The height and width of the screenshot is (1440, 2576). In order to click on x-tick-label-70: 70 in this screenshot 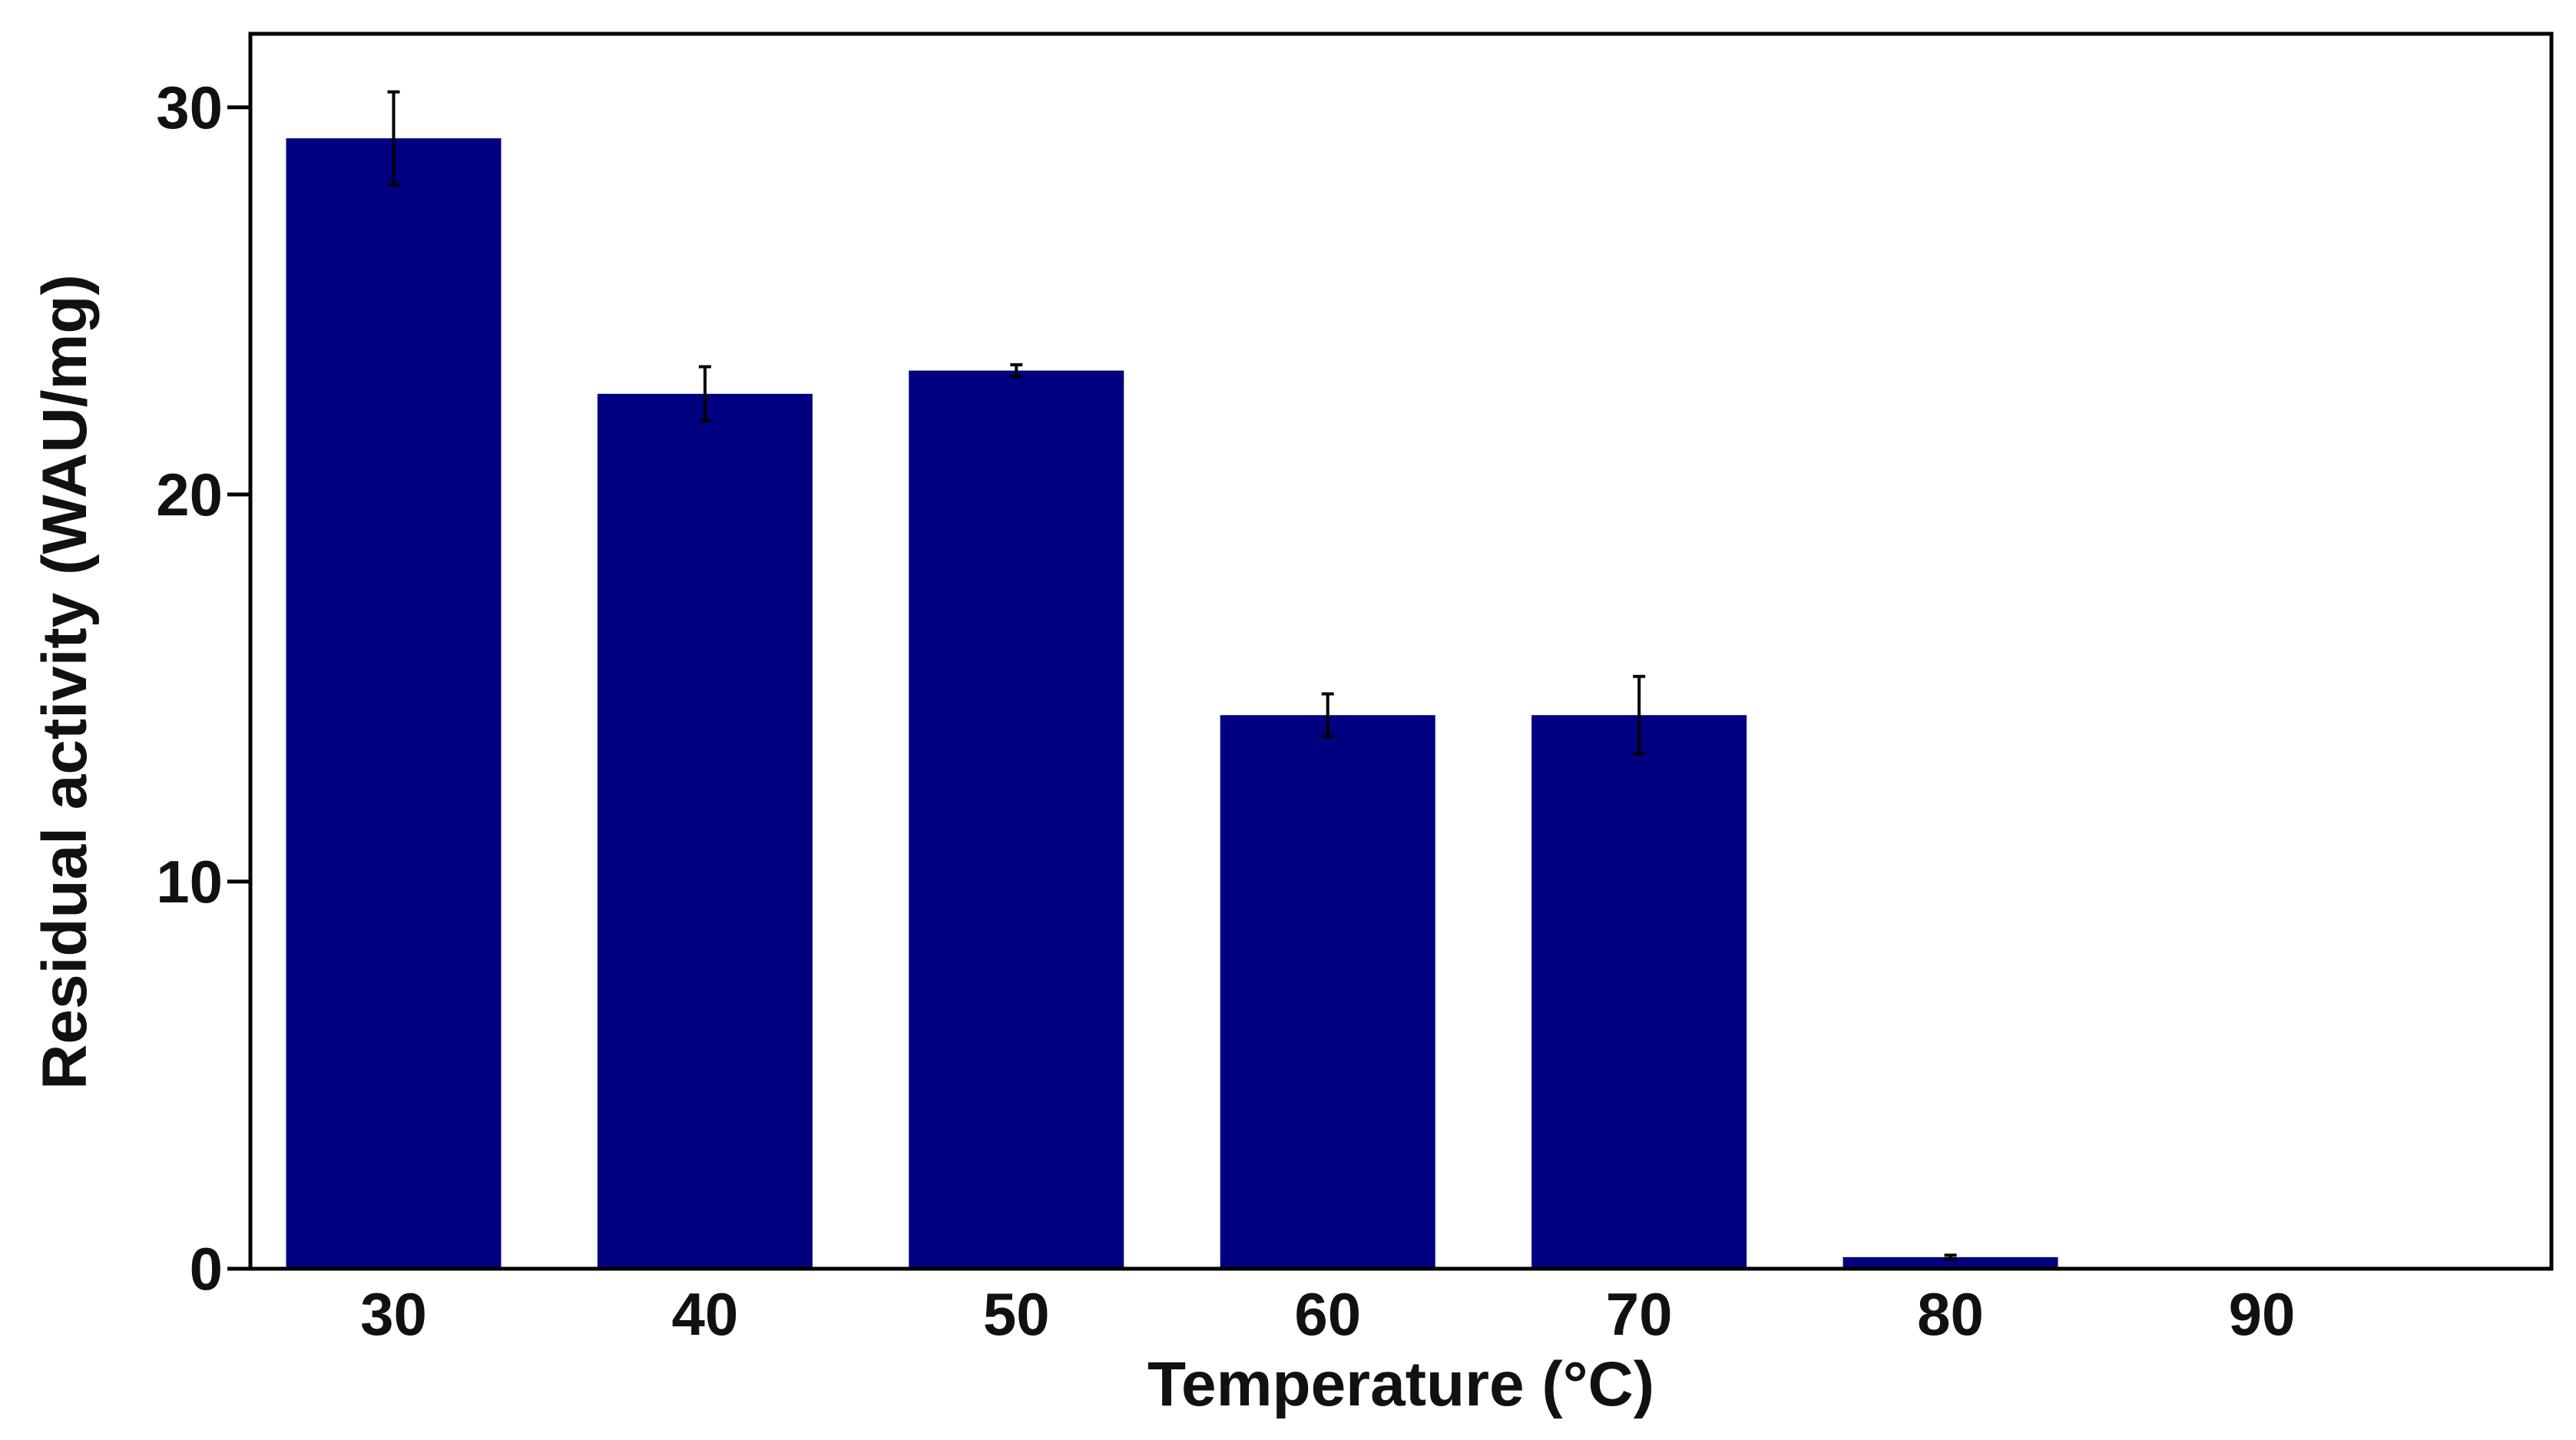, I will do `click(1639, 1314)`.